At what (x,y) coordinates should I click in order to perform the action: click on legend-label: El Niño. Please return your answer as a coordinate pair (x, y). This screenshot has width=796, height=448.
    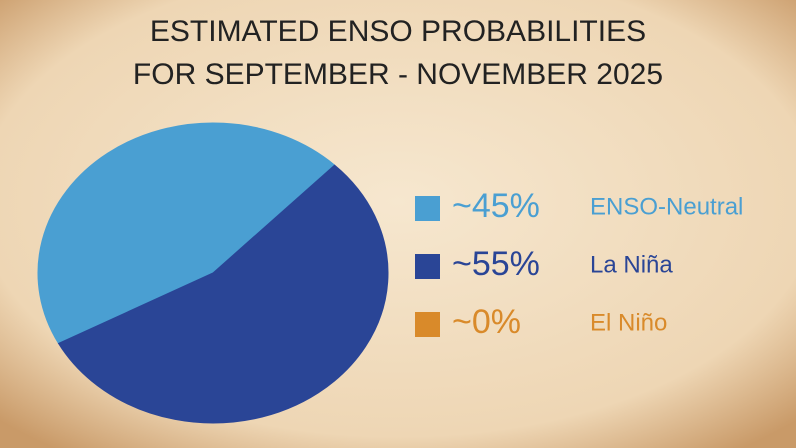
    Looking at the image, I should click on (628, 322).